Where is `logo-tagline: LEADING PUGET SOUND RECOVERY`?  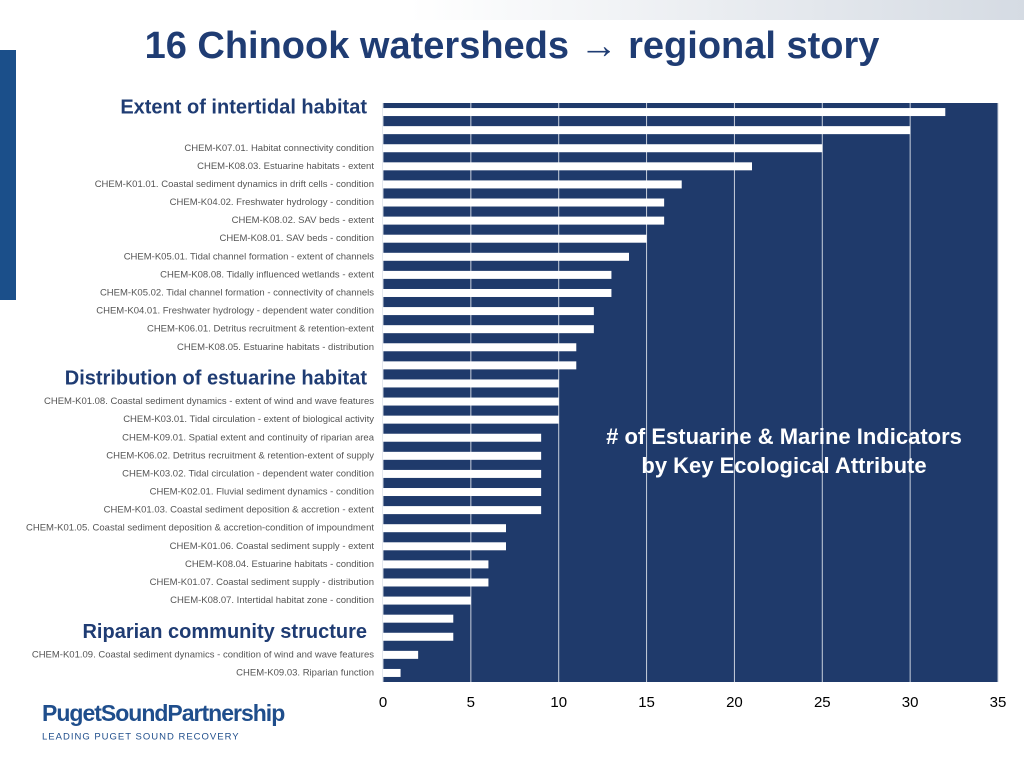
logo-tagline: LEADING PUGET SOUND RECOVERY is located at coordinates (141, 737).